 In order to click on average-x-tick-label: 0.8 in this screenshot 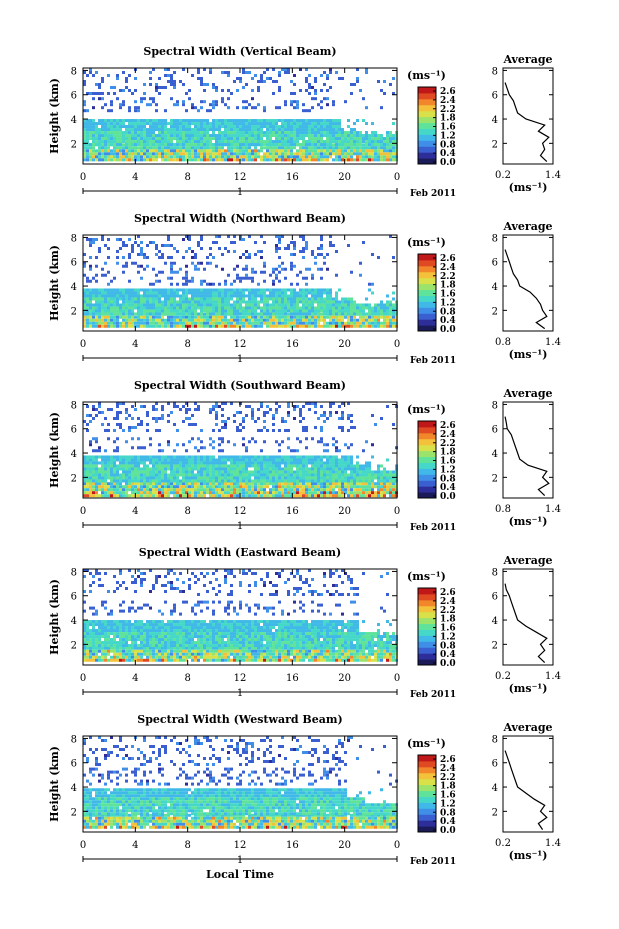, I will do `click(503, 342)`.